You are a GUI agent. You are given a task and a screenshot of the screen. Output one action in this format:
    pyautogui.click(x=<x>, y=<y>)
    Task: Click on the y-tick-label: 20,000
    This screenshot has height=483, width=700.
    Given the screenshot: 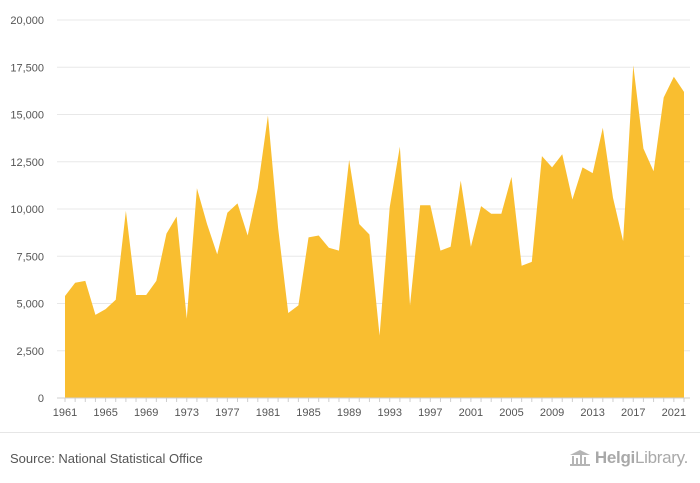 What is the action you would take?
    pyautogui.click(x=27, y=21)
    